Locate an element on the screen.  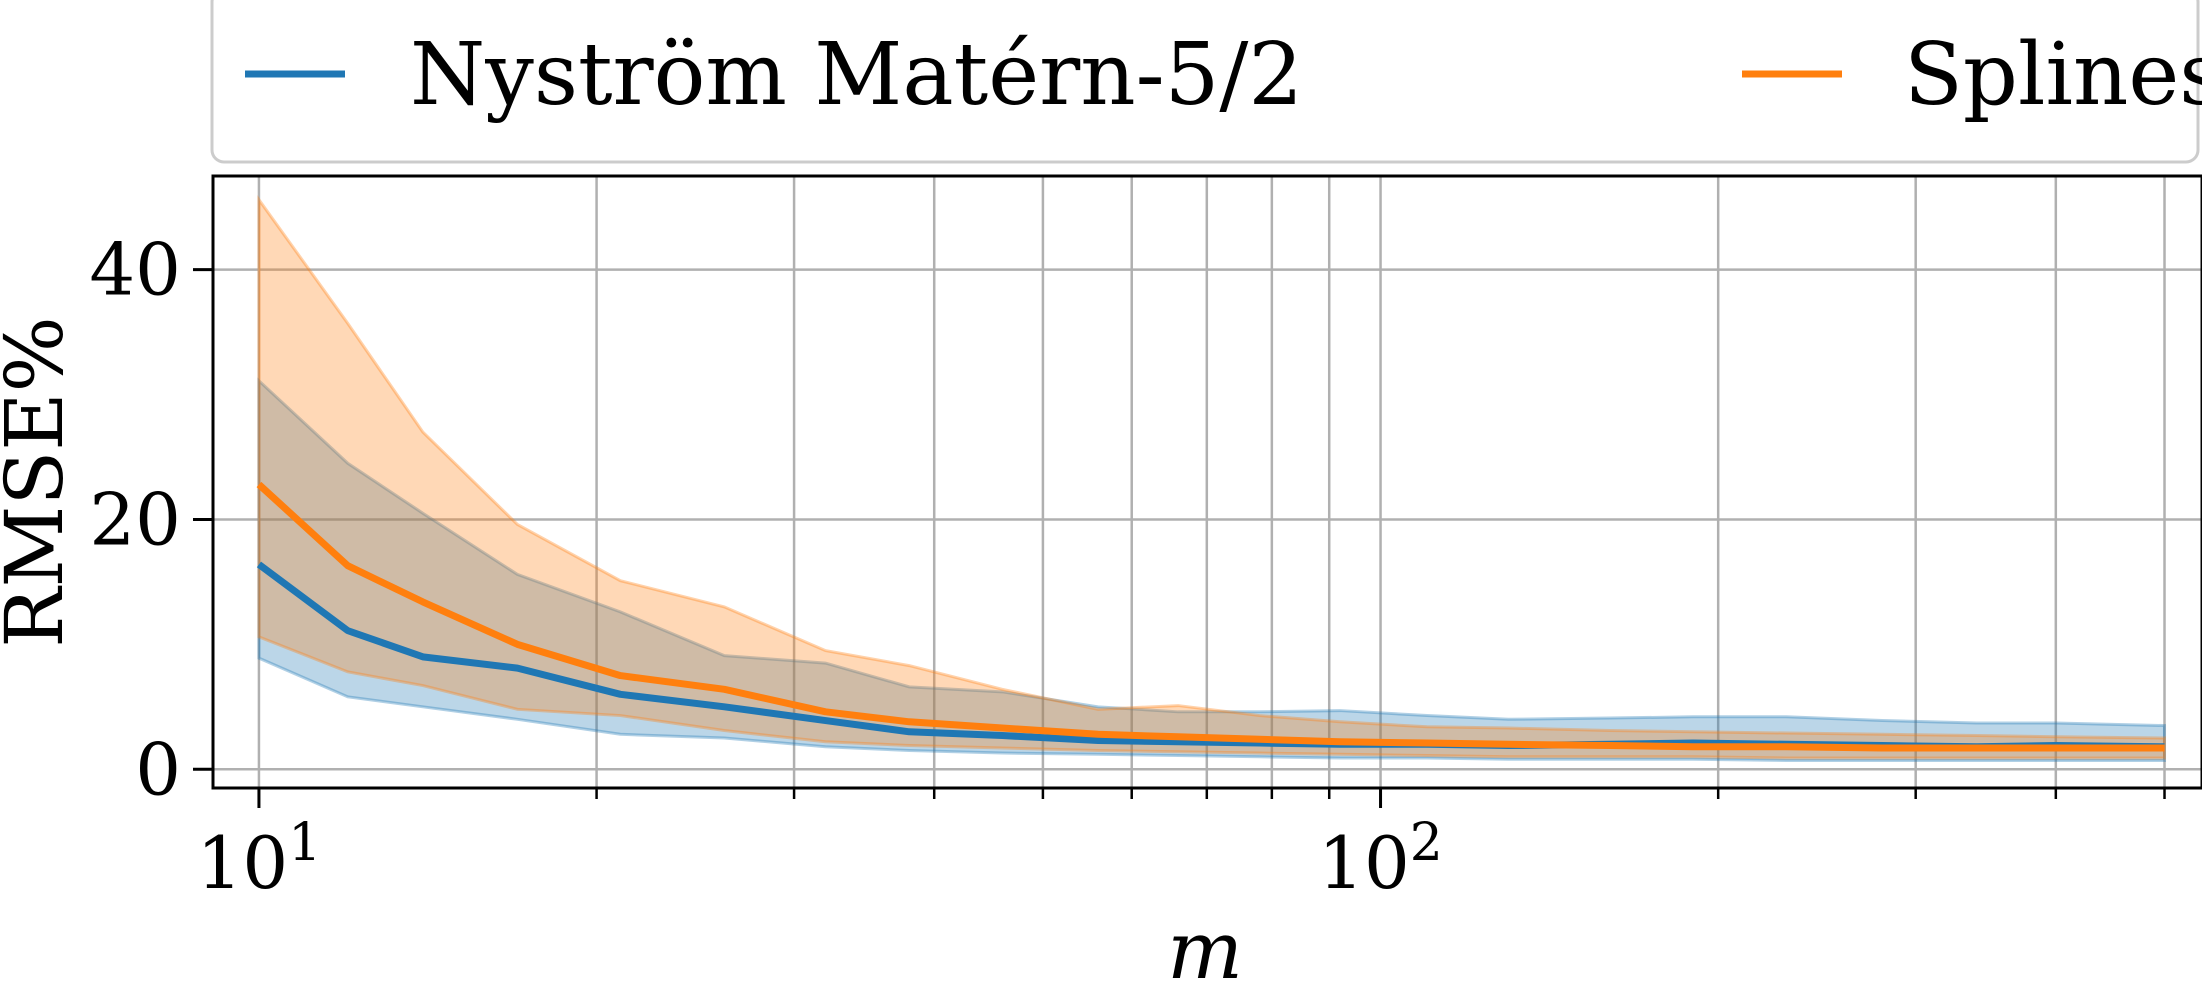
y-axis-title: RMSE% is located at coordinates (40, 481).